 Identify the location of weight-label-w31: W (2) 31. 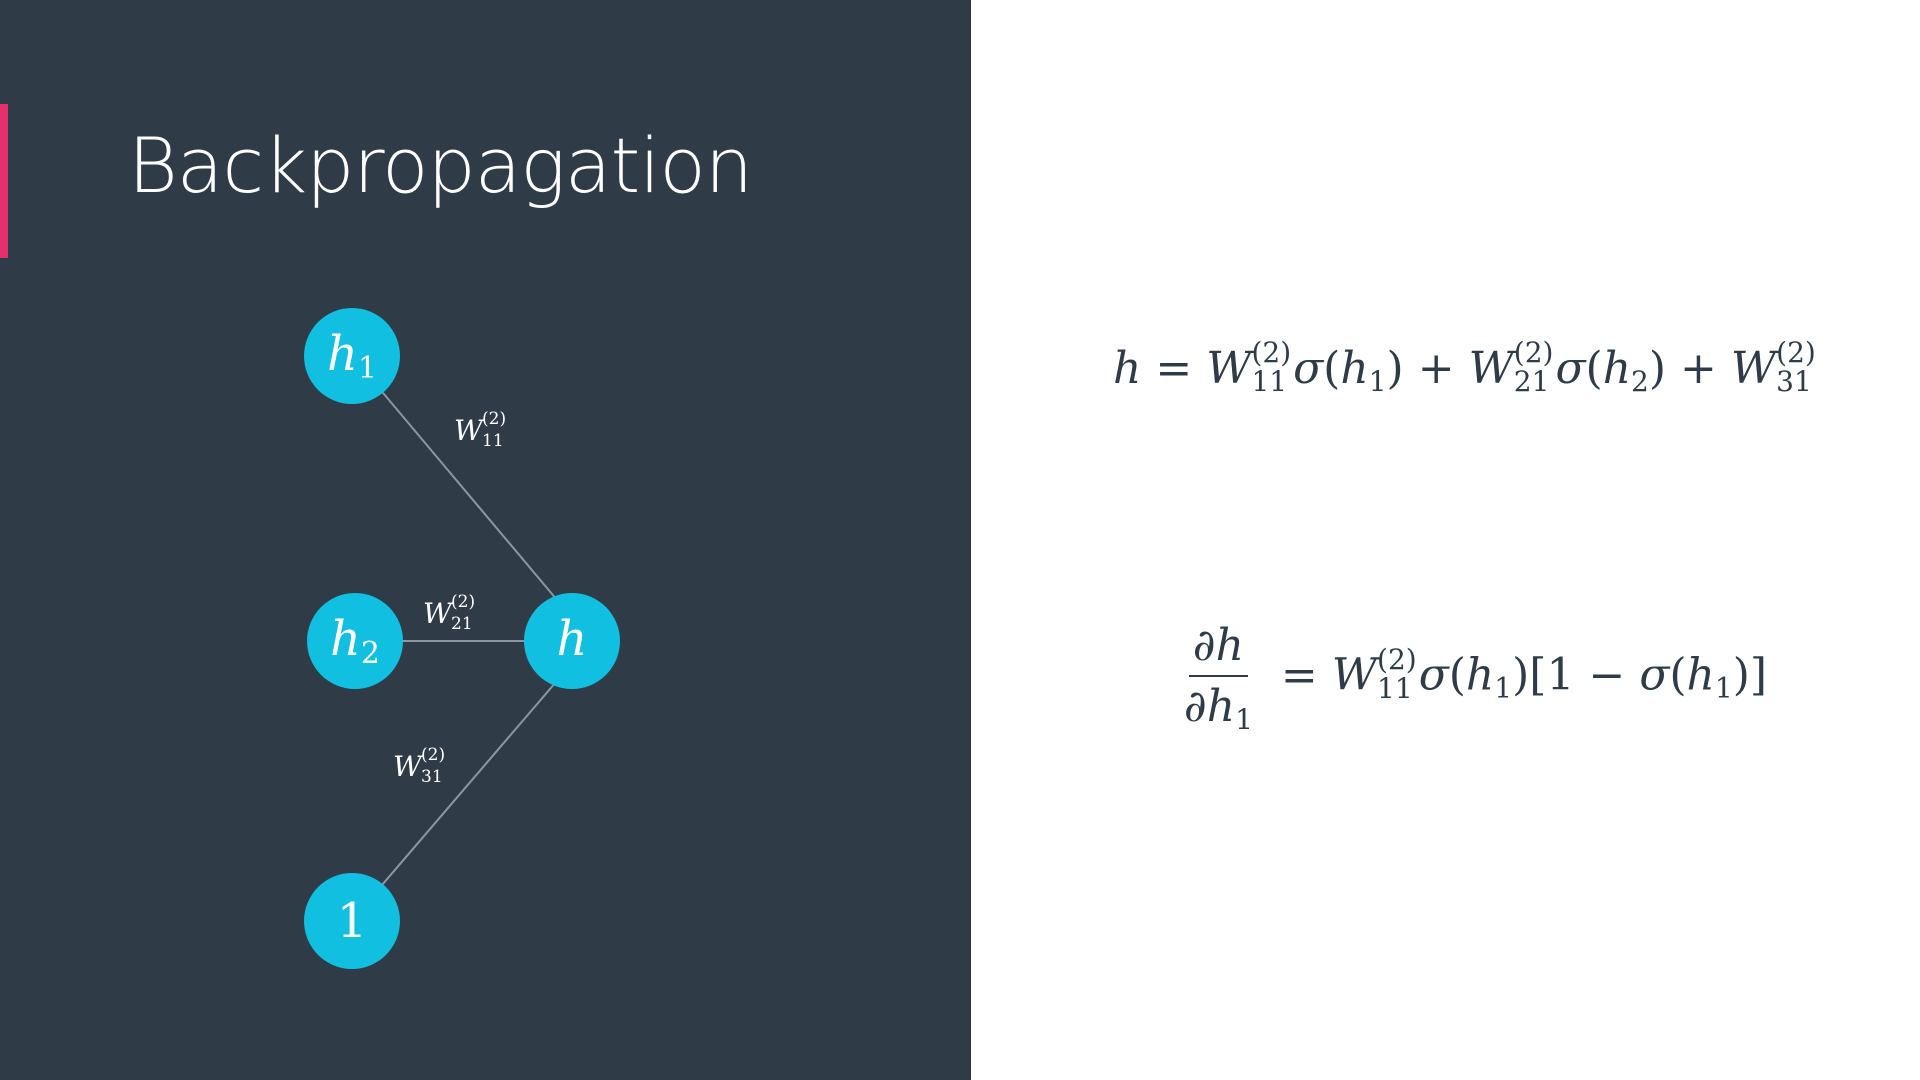
(419, 766).